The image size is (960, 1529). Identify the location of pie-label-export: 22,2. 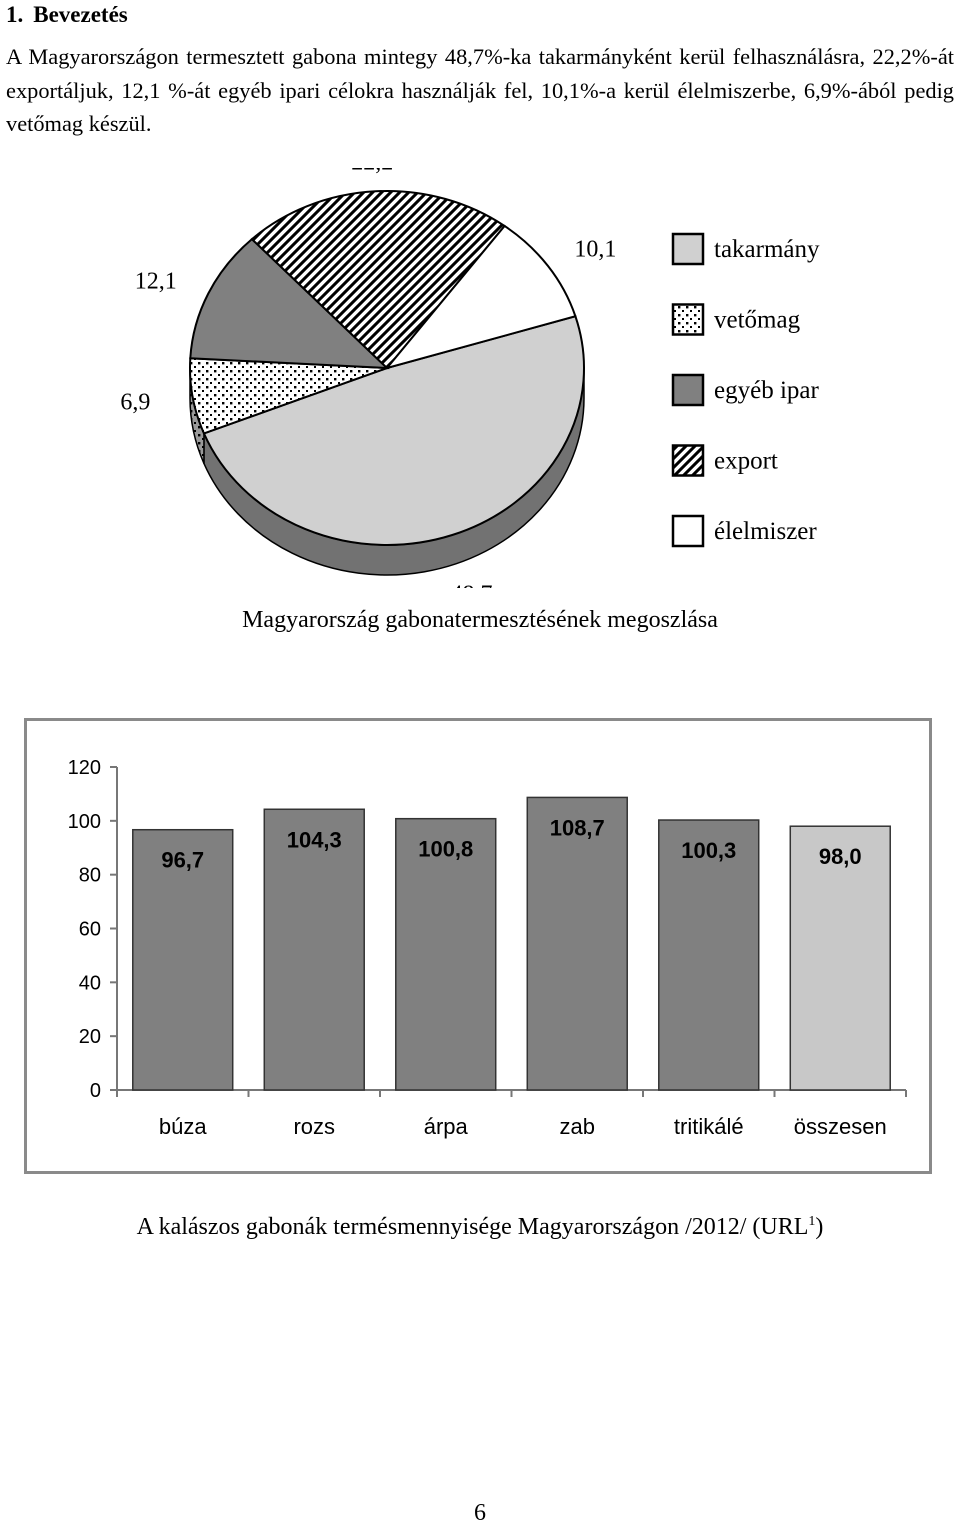
(372, 171).